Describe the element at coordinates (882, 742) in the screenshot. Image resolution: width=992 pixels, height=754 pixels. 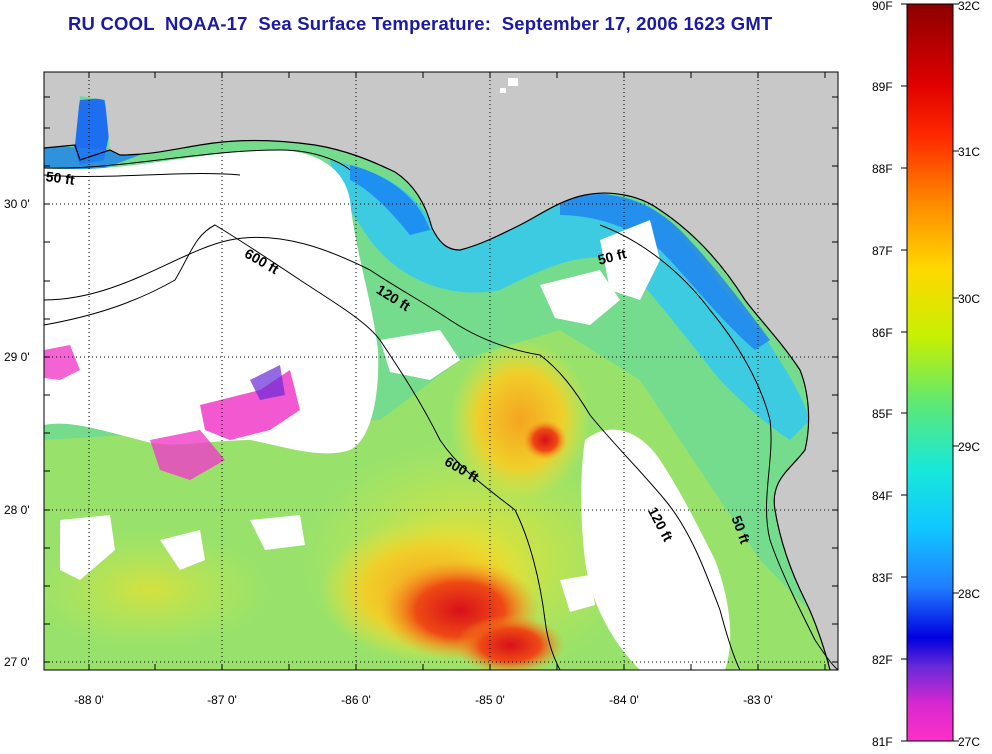
I see `colorbar-label-81f: 81F` at that location.